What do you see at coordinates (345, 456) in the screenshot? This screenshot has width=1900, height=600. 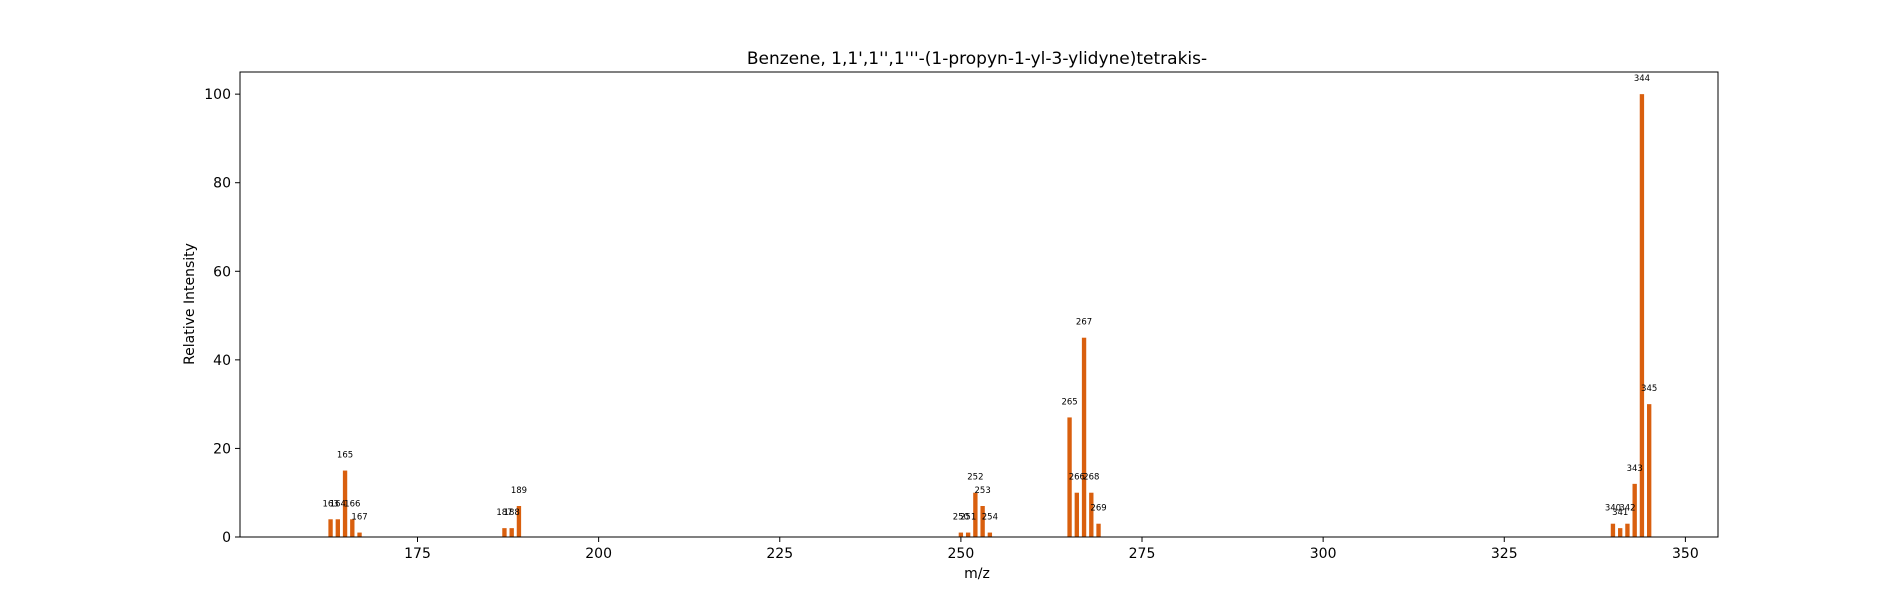 I see `data-label-165: 165` at bounding box center [345, 456].